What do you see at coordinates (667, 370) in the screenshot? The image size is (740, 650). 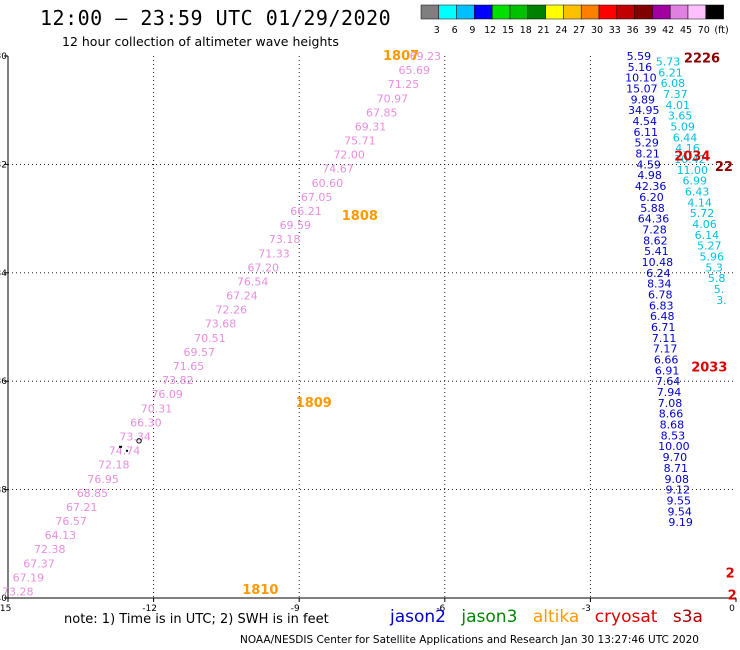 I see `swh-value-label: 6.91` at bounding box center [667, 370].